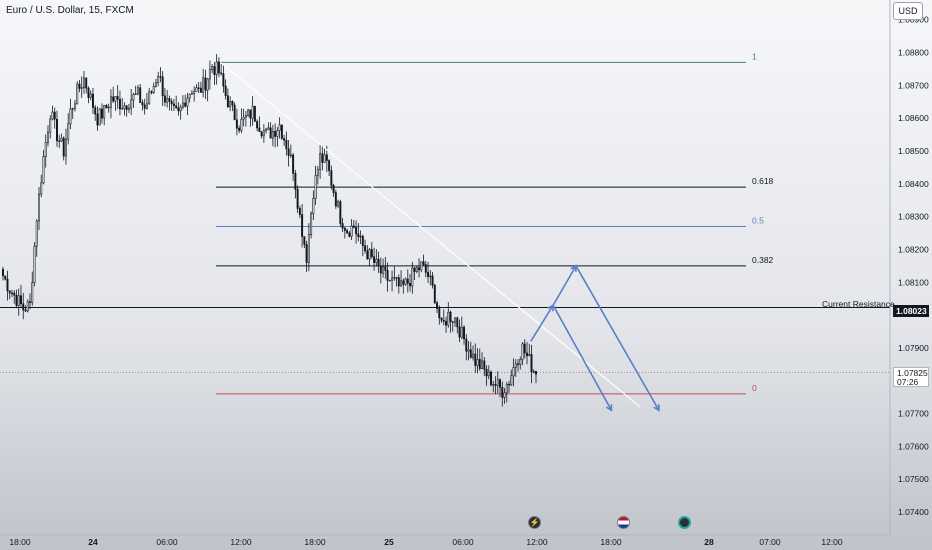 This screenshot has width=932, height=550. Describe the element at coordinates (911, 377) in the screenshot. I see `current-price-tag: 1.07825 07:26` at that location.